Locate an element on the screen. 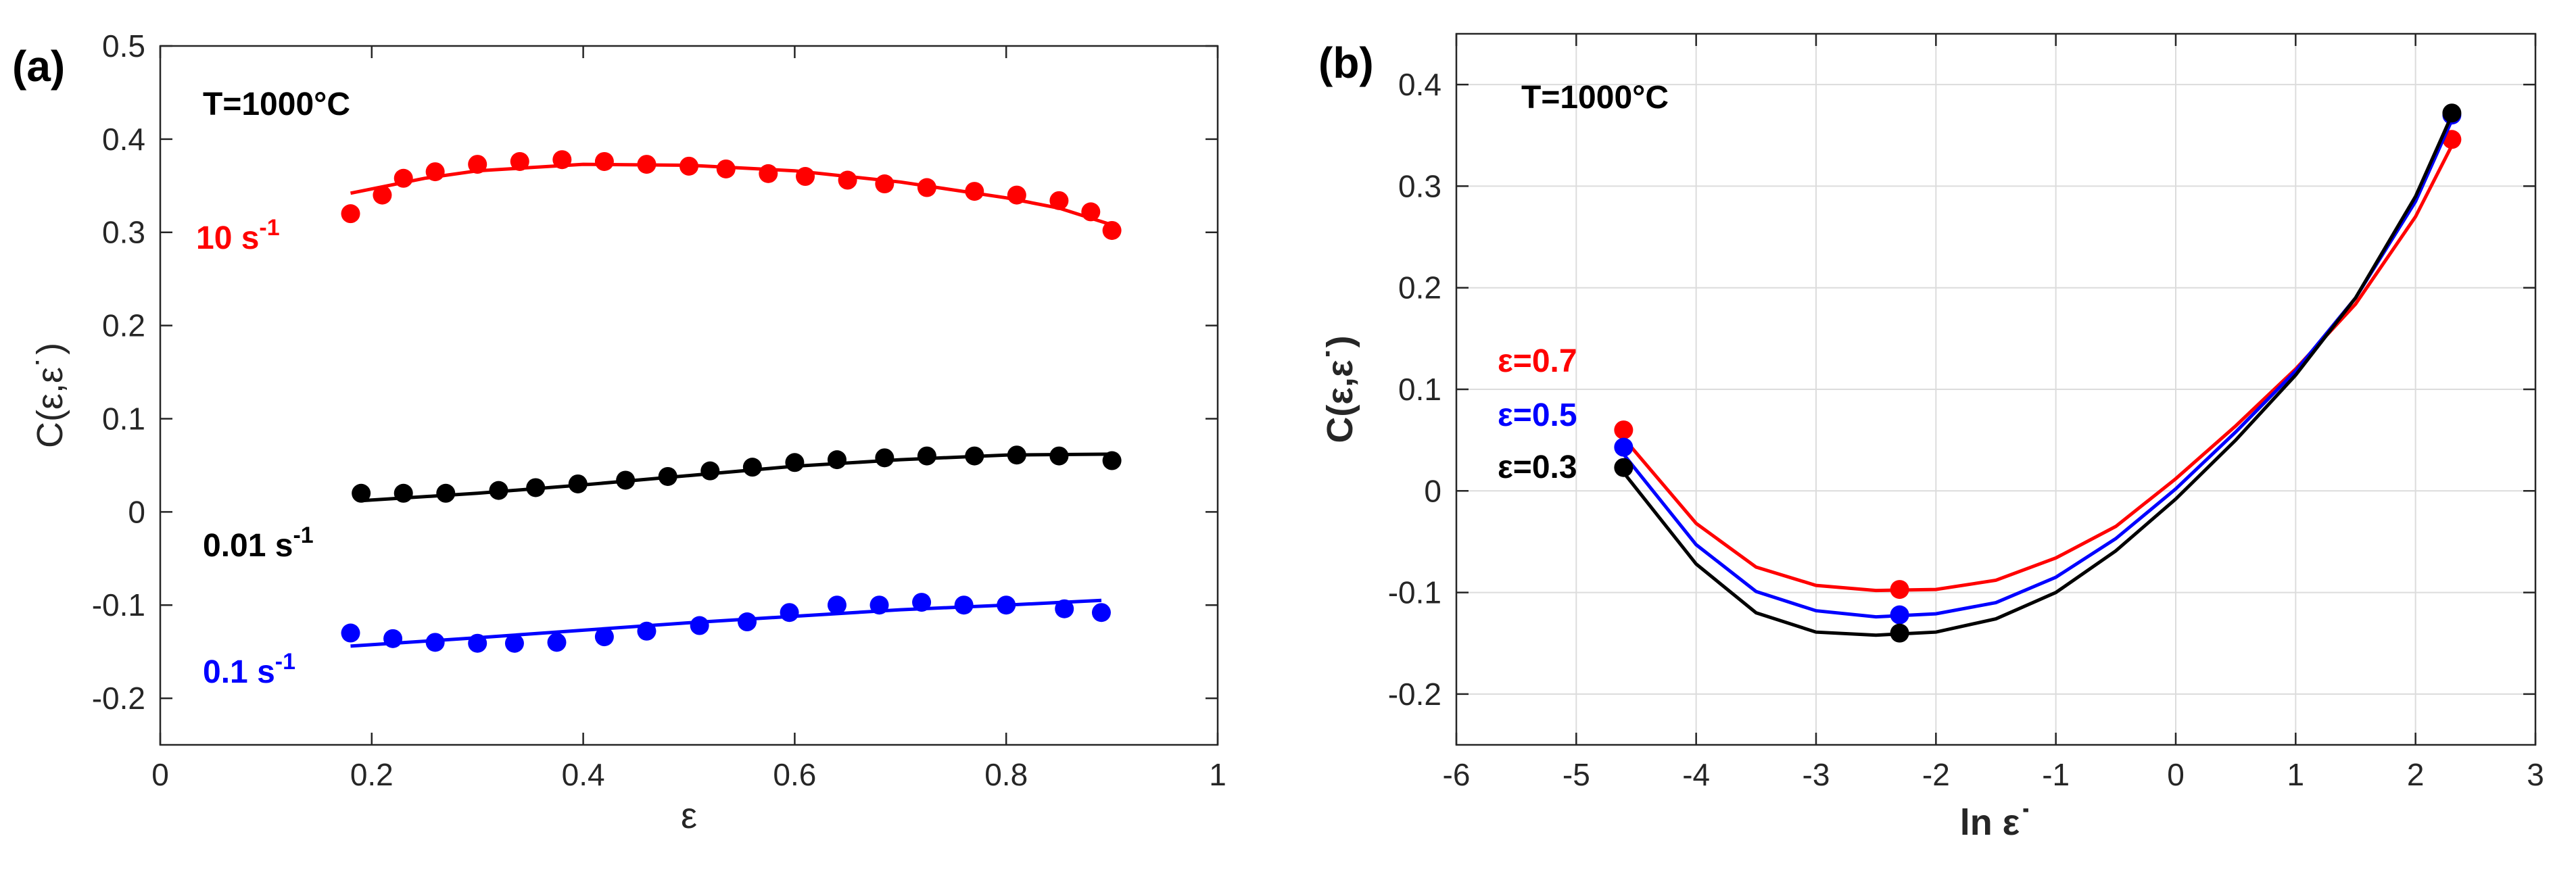 The width and height of the screenshot is (2576, 878). panel-b-x-tick-label: -2 is located at coordinates (1936, 774).